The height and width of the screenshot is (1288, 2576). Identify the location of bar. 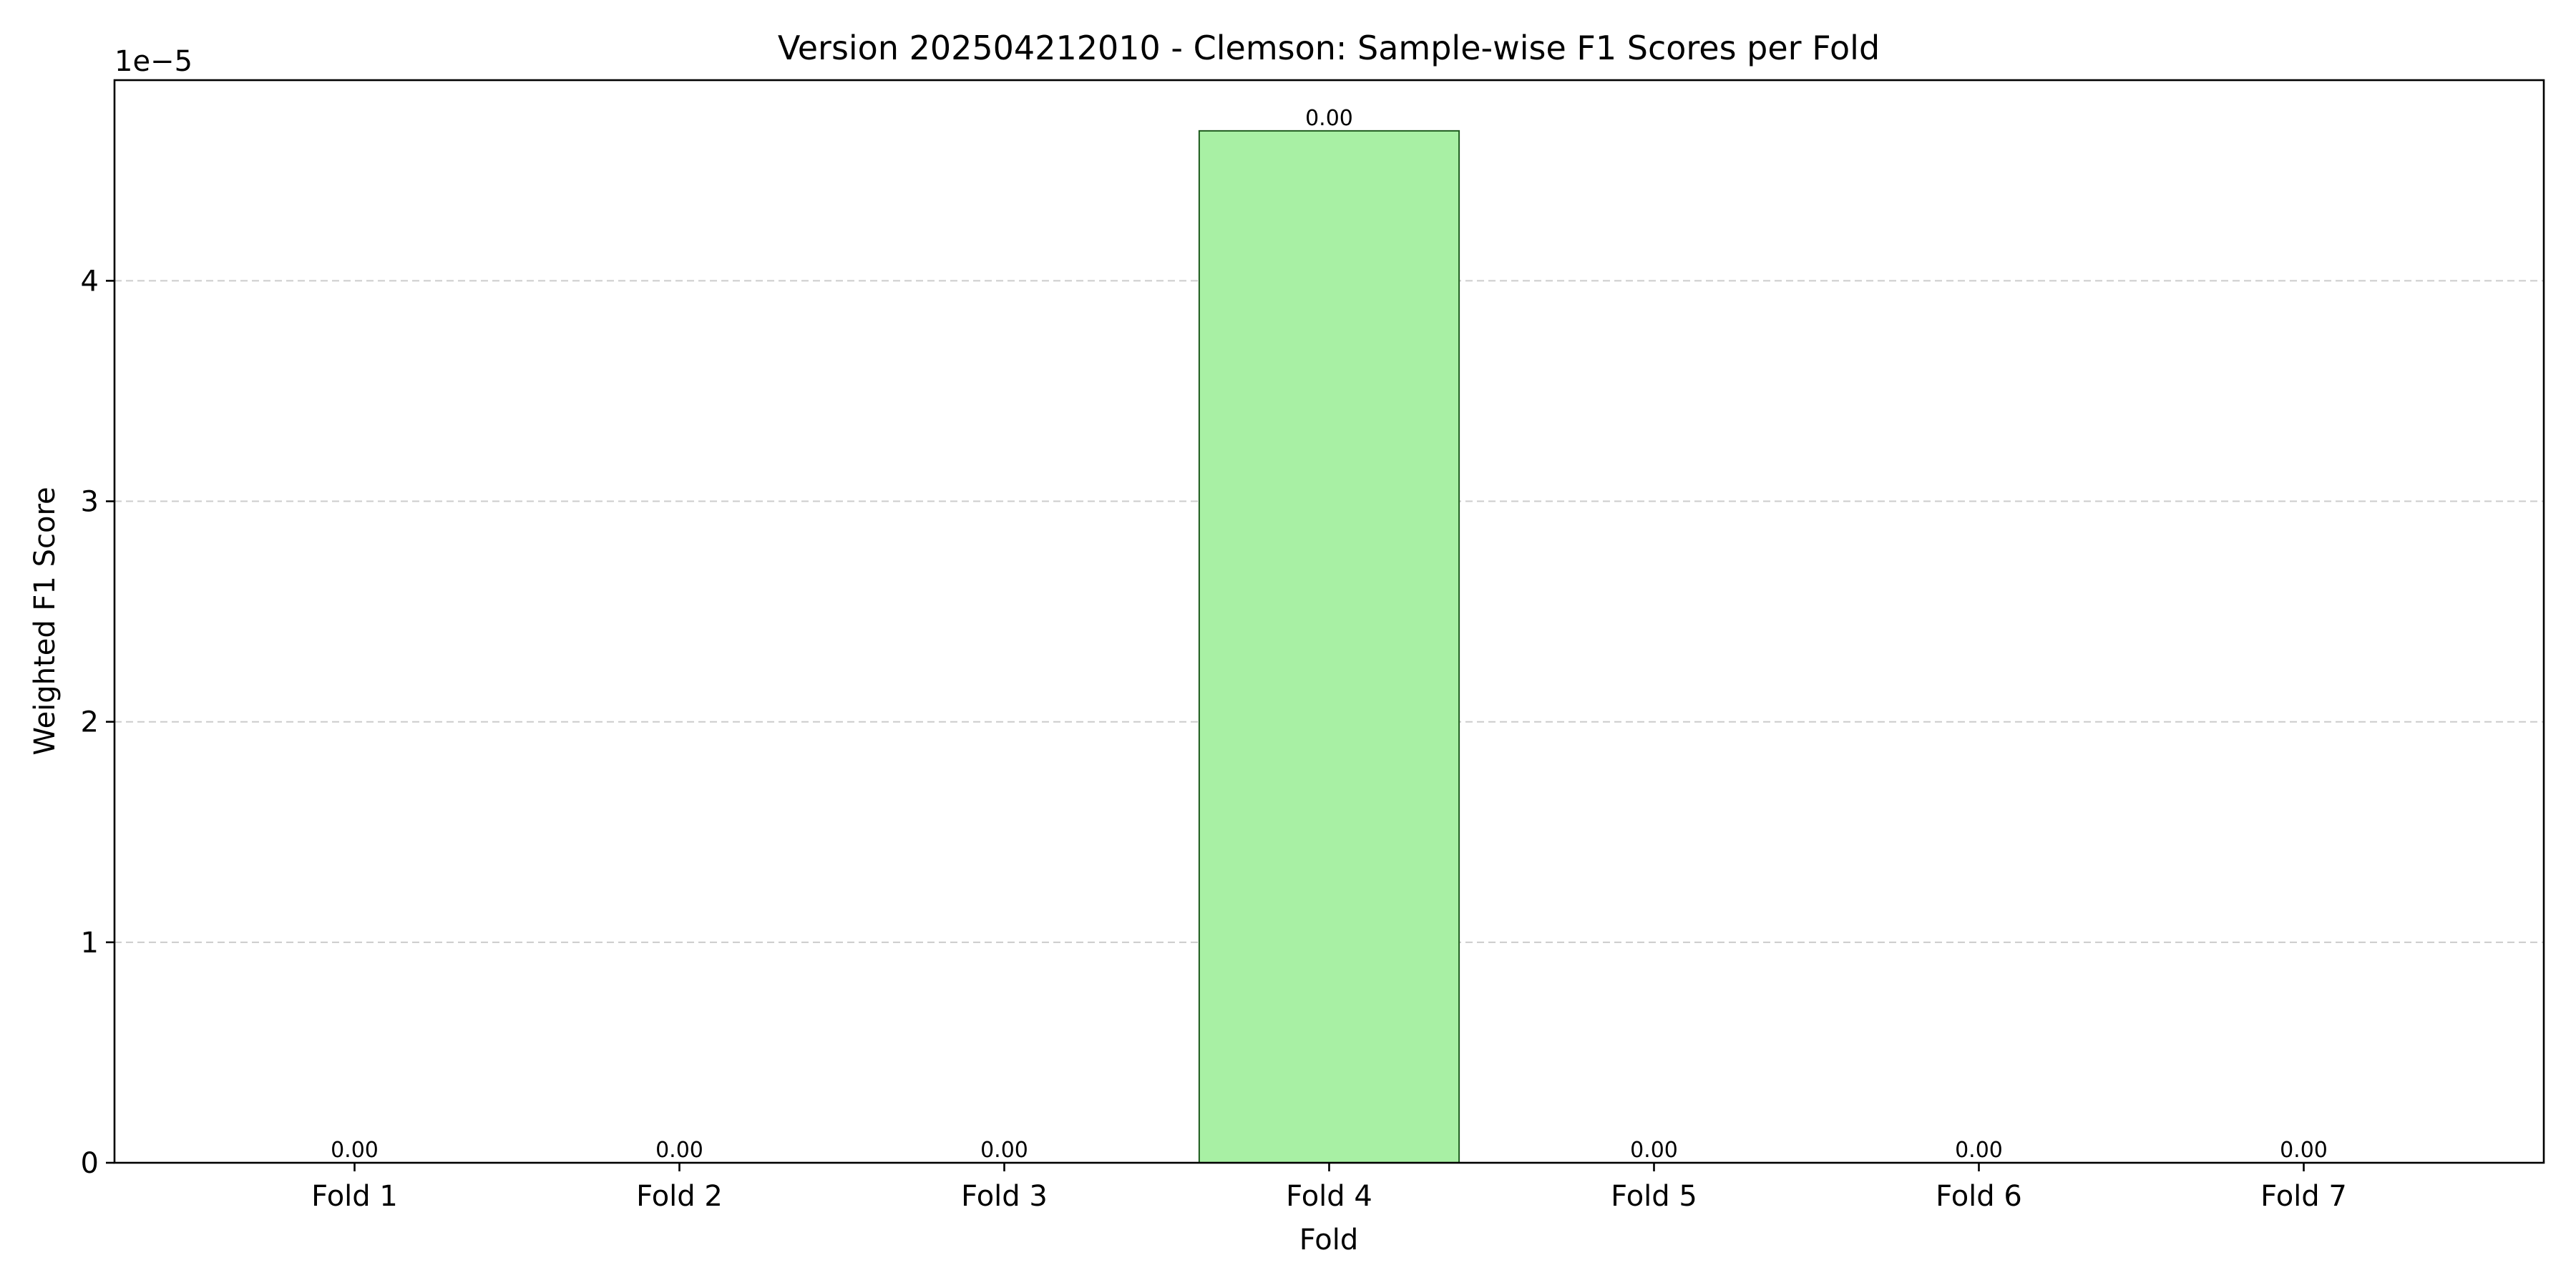
(1329, 646).